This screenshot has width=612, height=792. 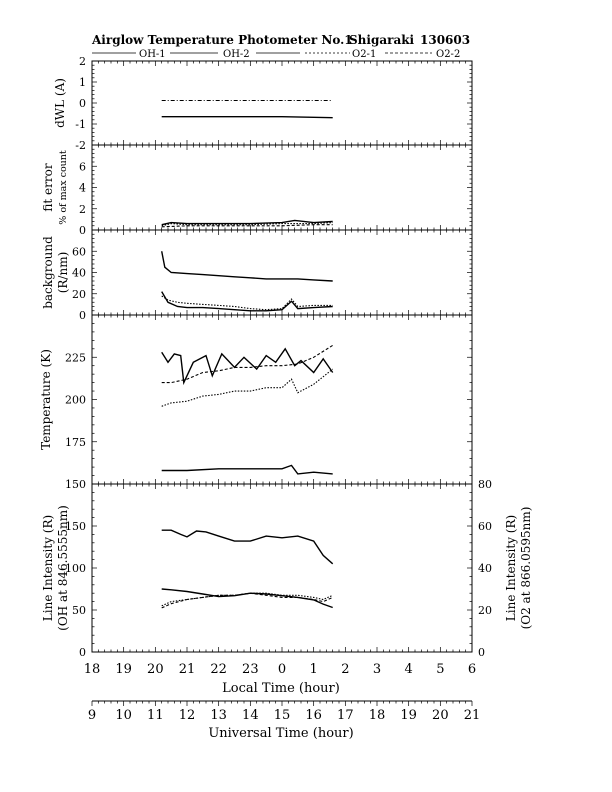 What do you see at coordinates (82, 188) in the screenshot?
I see `y-tick-label: 4` at bounding box center [82, 188].